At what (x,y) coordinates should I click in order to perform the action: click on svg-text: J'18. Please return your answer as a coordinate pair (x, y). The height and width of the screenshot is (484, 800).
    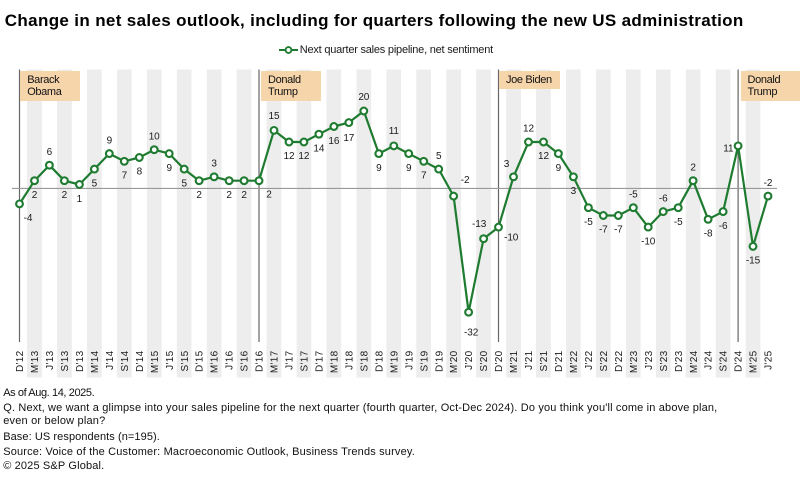
    Looking at the image, I should click on (349, 360).